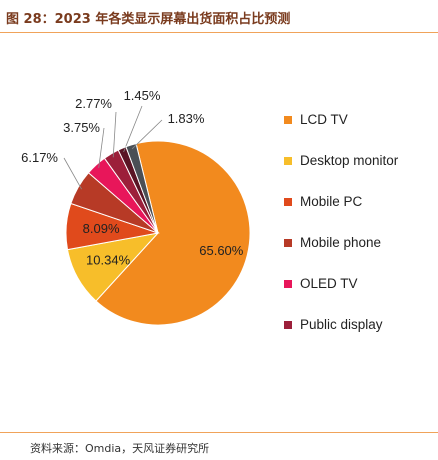 The height and width of the screenshot is (460, 438). I want to click on footer-divider, so click(219, 432).